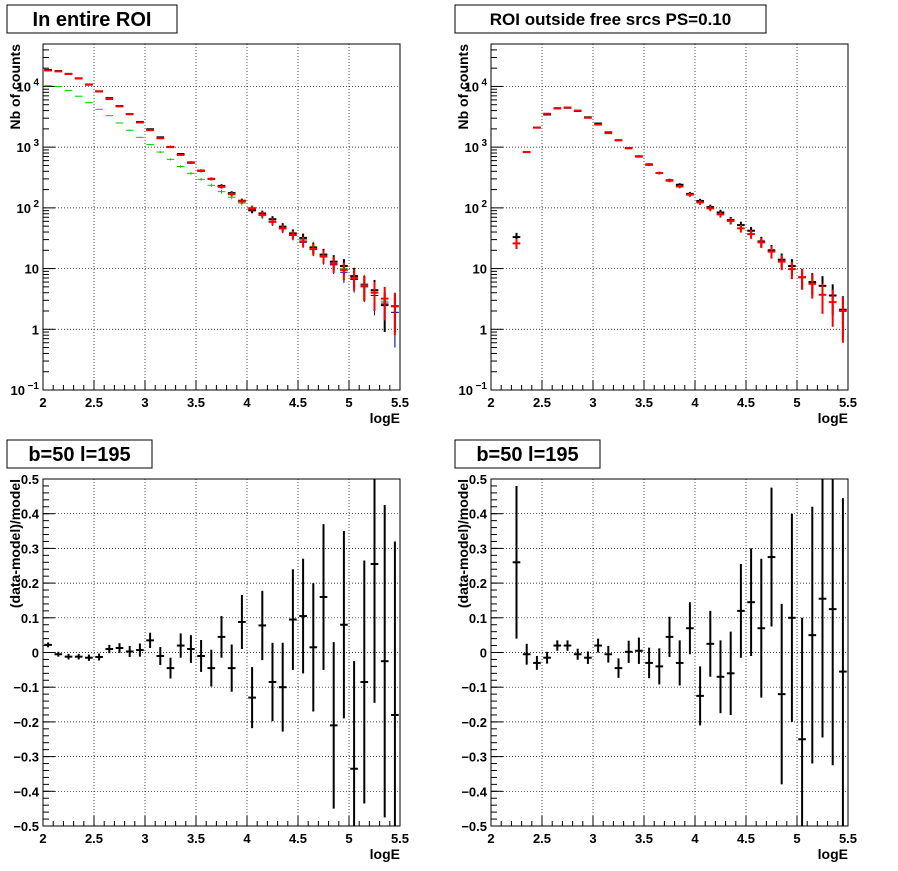  Describe the element at coordinates (474, 757) in the screenshot. I see `y-tick-label: −0.3` at that location.